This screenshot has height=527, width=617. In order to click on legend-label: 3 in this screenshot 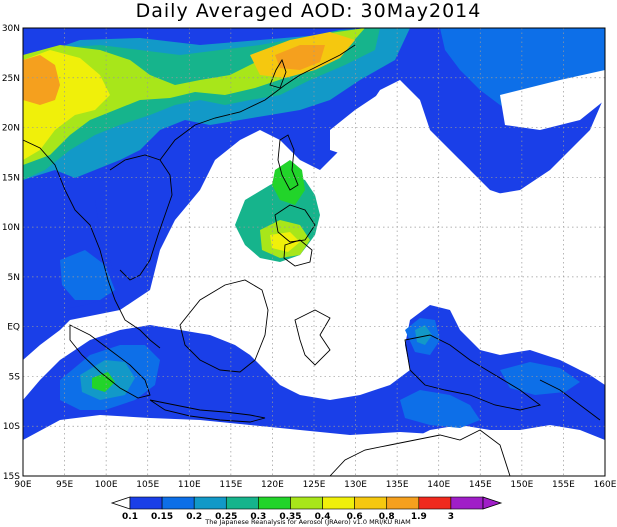, I will do `click(451, 517)`.